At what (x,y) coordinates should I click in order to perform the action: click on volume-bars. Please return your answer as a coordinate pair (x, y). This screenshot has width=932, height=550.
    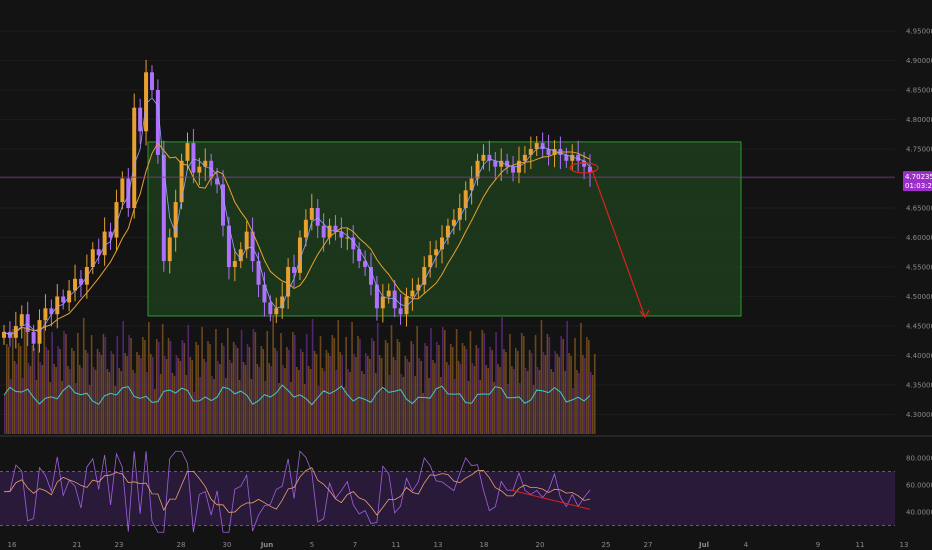
    Looking at the image, I should click on (300, 374).